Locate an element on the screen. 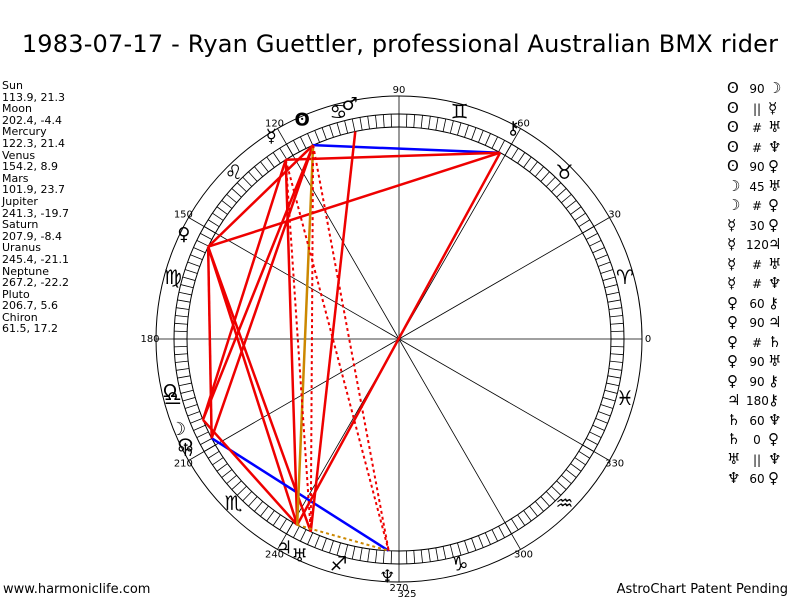 The height and width of the screenshot is (600, 800). planet-coords-mercury: 122.3, 21.4 is located at coordinates (33, 143).